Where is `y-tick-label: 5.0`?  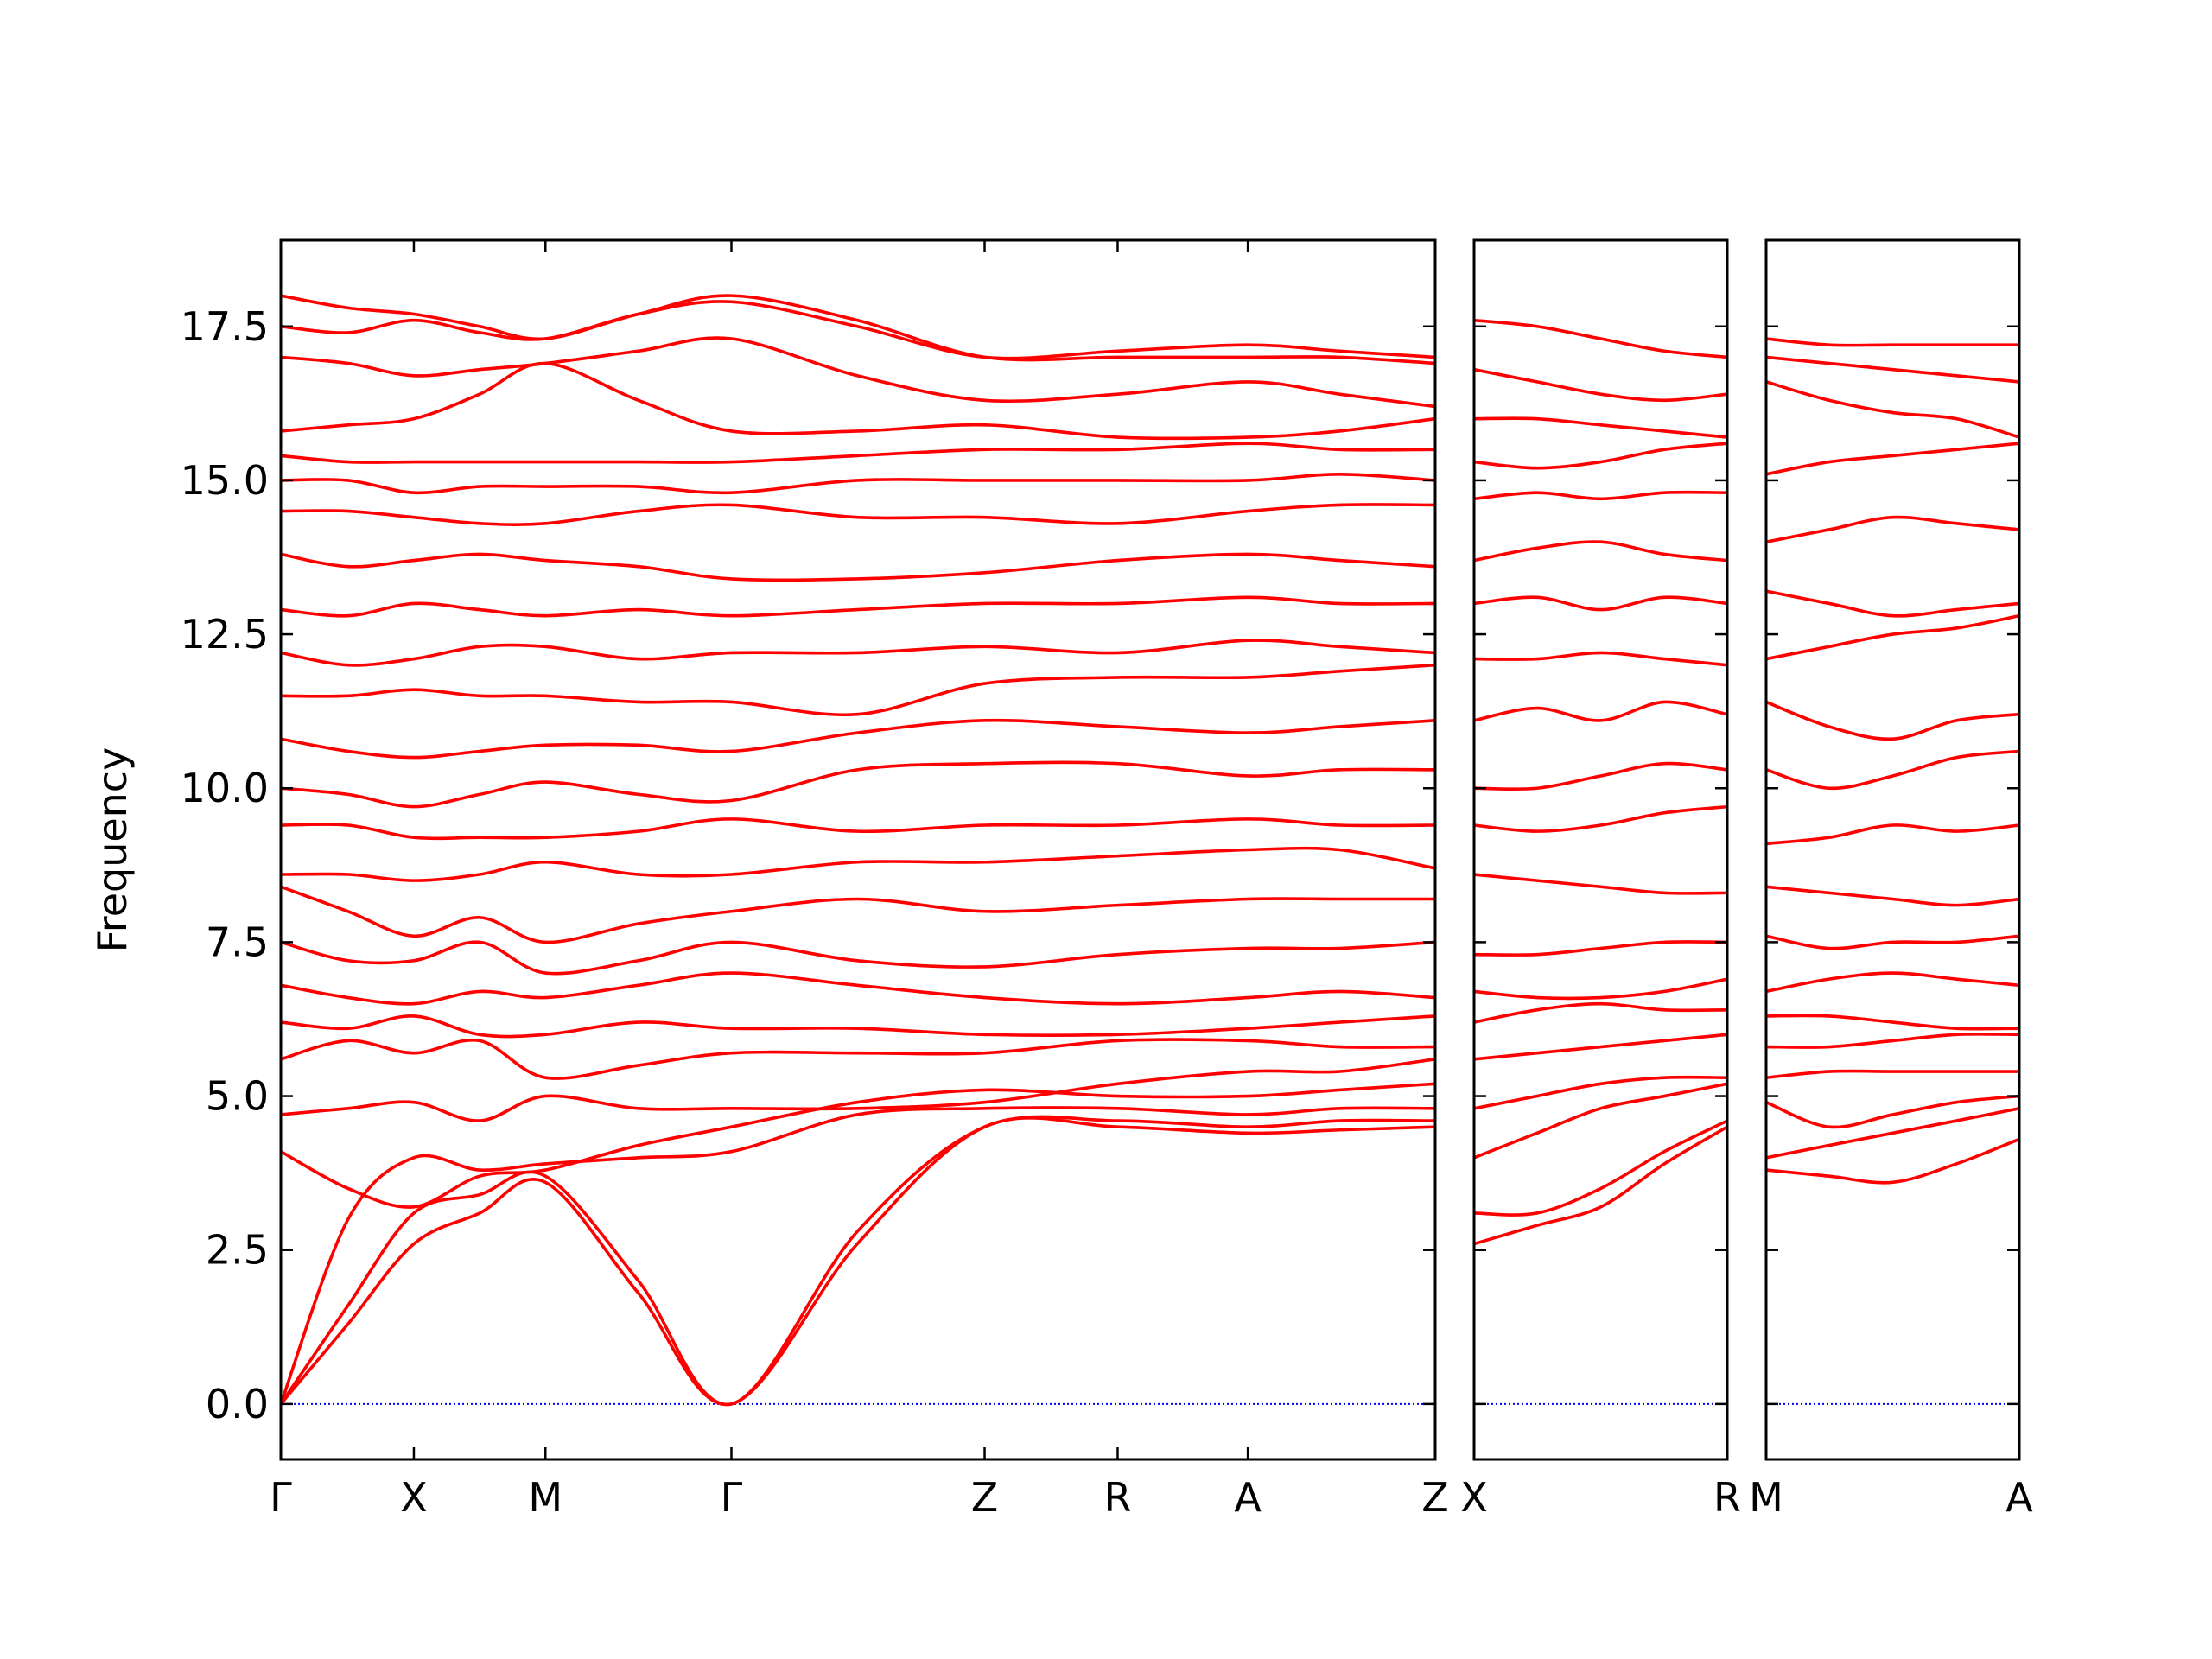 y-tick-label: 5.0 is located at coordinates (237, 1096).